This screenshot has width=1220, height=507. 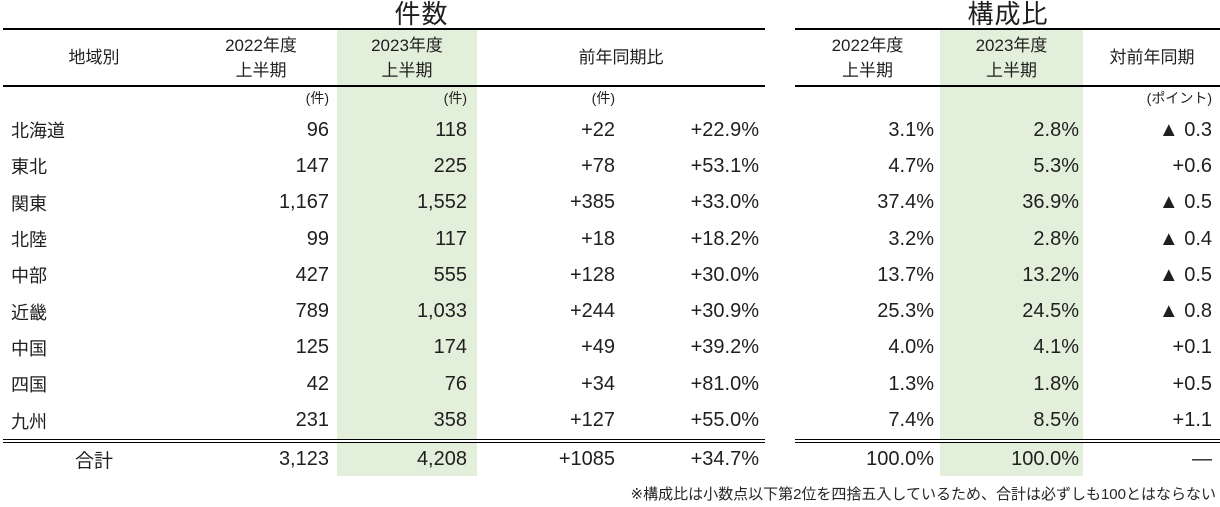 I want to click on yoy-diff: +127, so click(x=592, y=420).